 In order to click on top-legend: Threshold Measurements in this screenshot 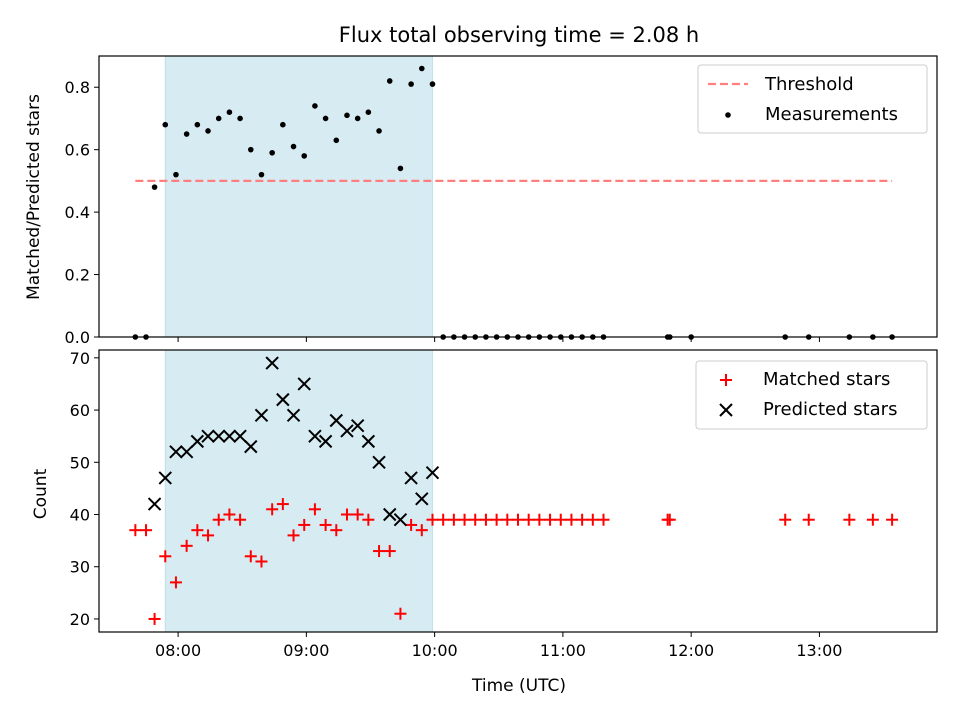, I will do `click(812, 99)`.